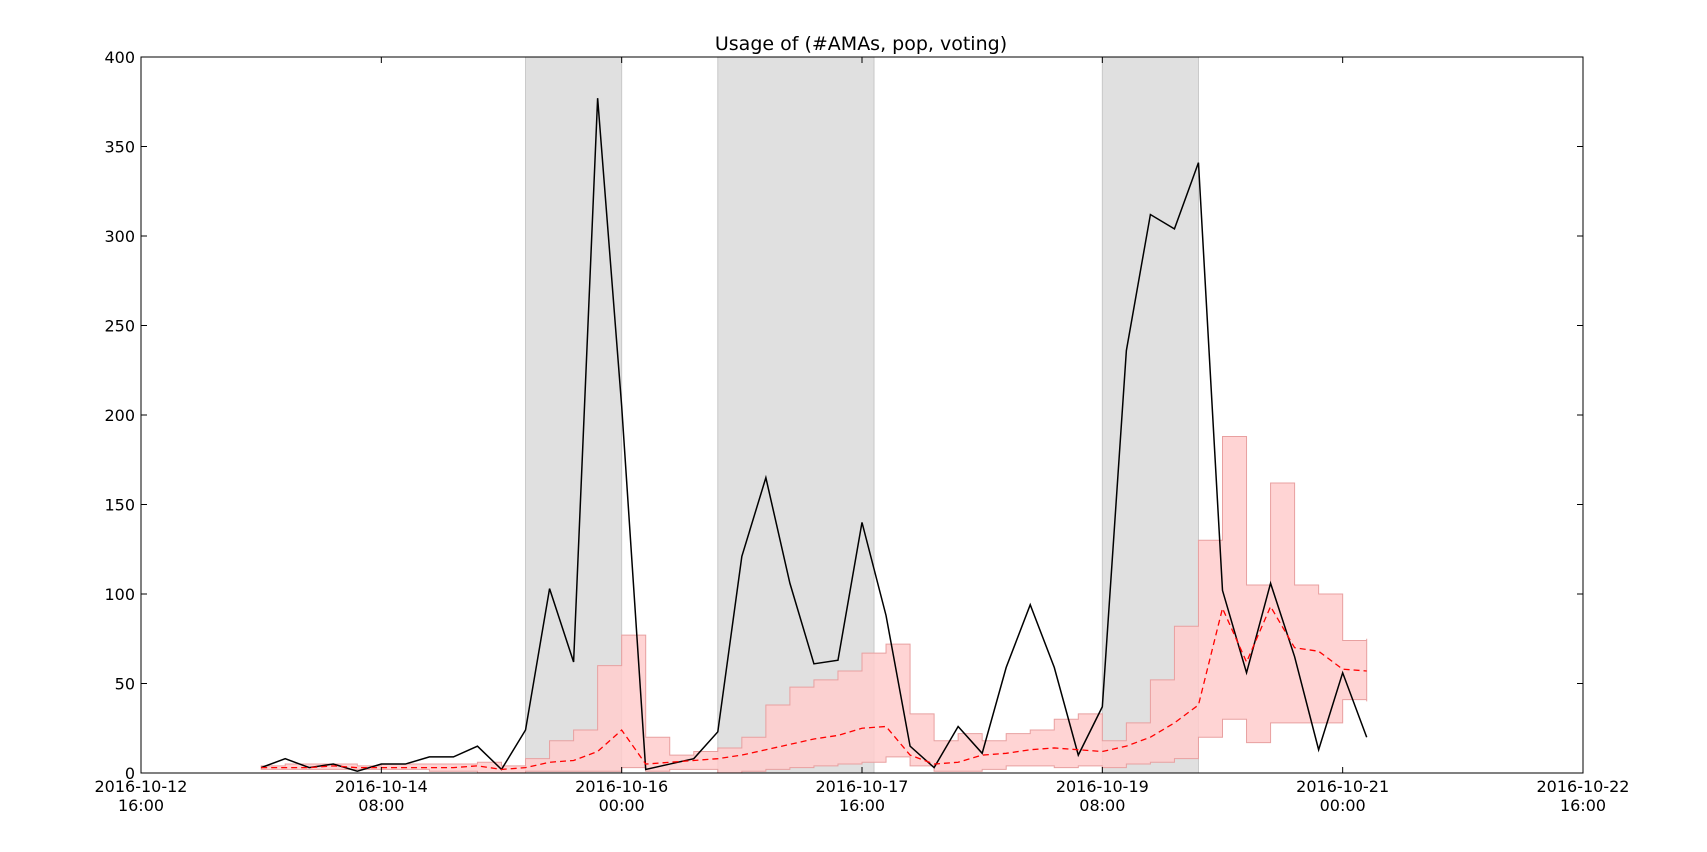 The height and width of the screenshot is (852, 1707). What do you see at coordinates (119, 505) in the screenshot?
I see `y-tick-label: 150` at bounding box center [119, 505].